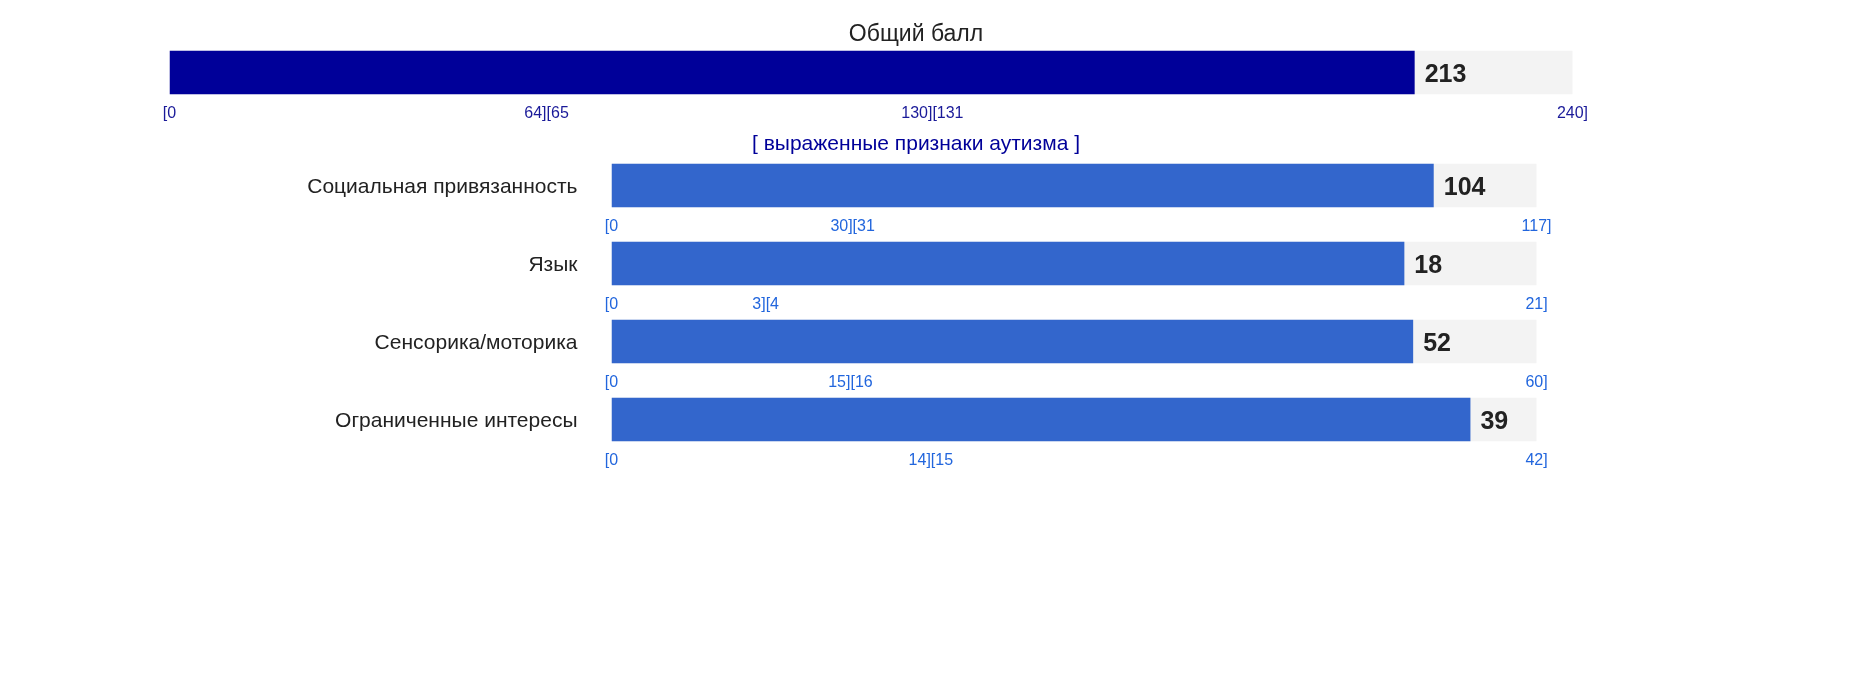  What do you see at coordinates (1536, 459) in the screenshot?
I see `x-tick-label: 42]` at bounding box center [1536, 459].